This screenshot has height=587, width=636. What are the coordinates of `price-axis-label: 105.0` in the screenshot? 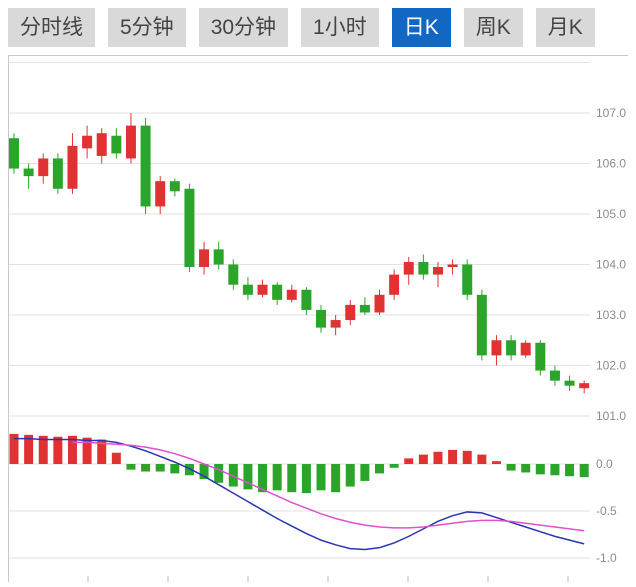 It's located at (611, 214).